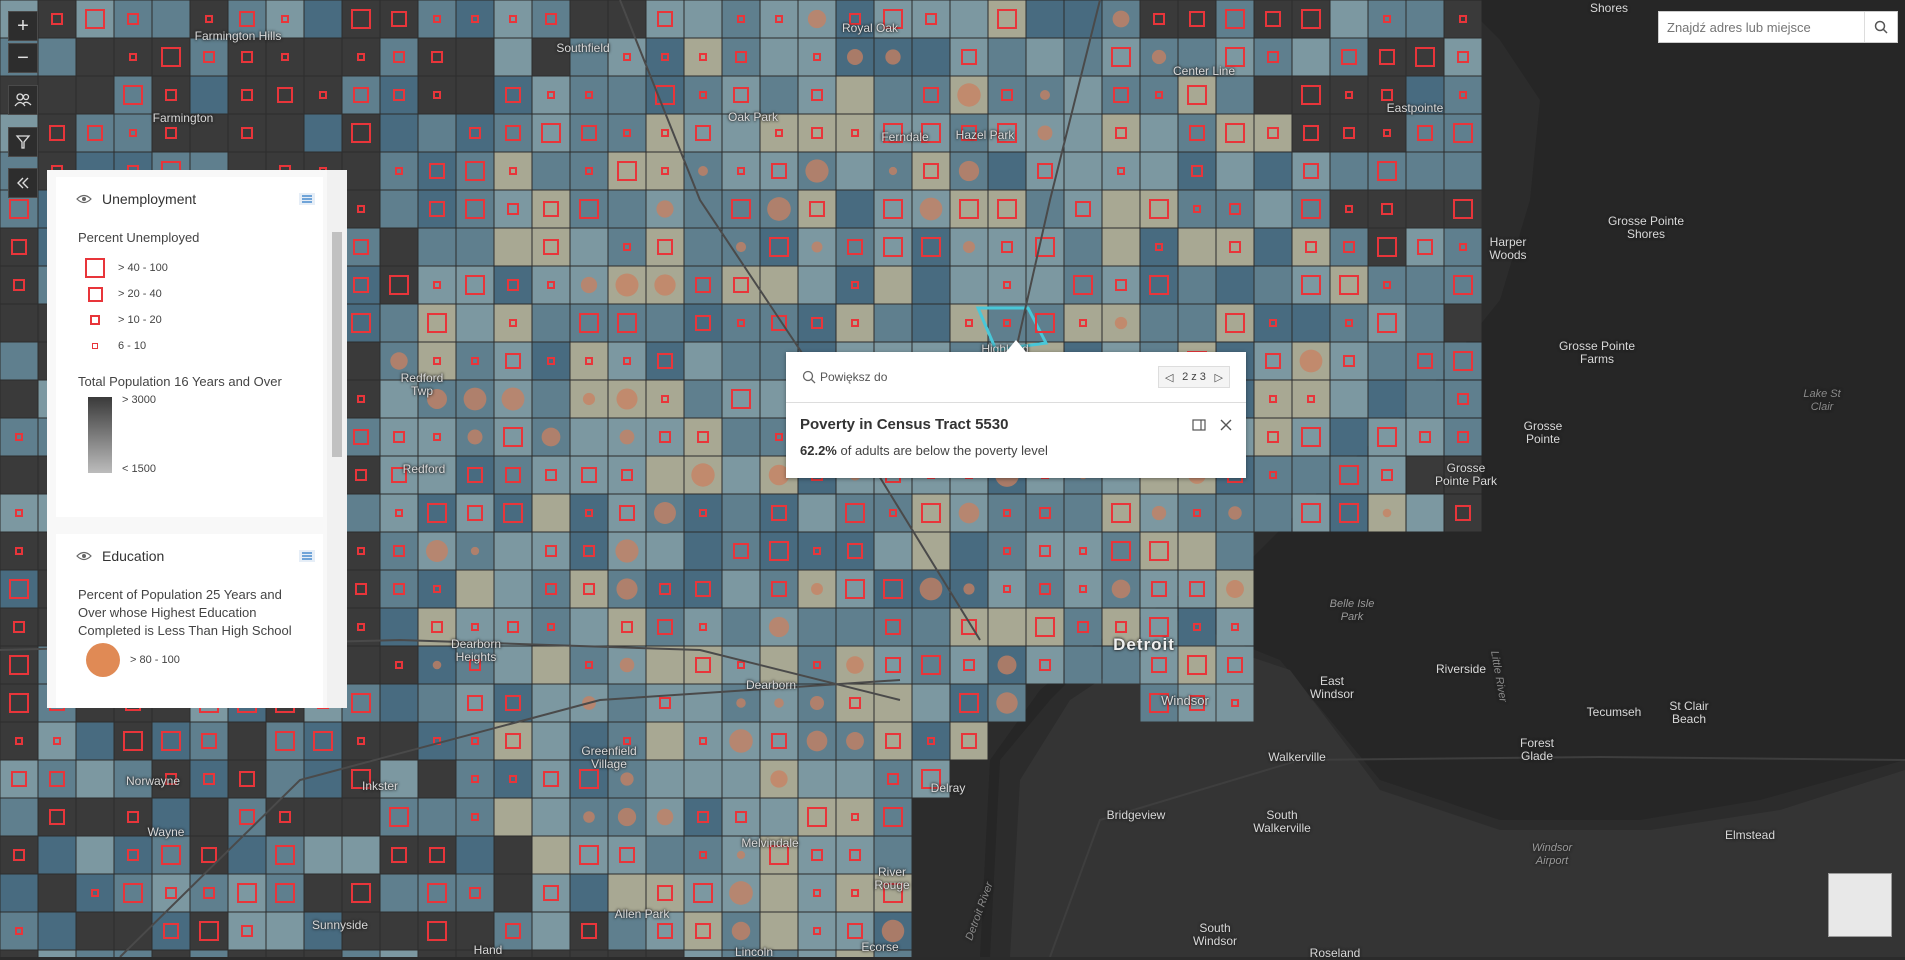 The height and width of the screenshot is (960, 1905). What do you see at coordinates (337, 344) in the screenshot?
I see `legend-scroll-thumb` at bounding box center [337, 344].